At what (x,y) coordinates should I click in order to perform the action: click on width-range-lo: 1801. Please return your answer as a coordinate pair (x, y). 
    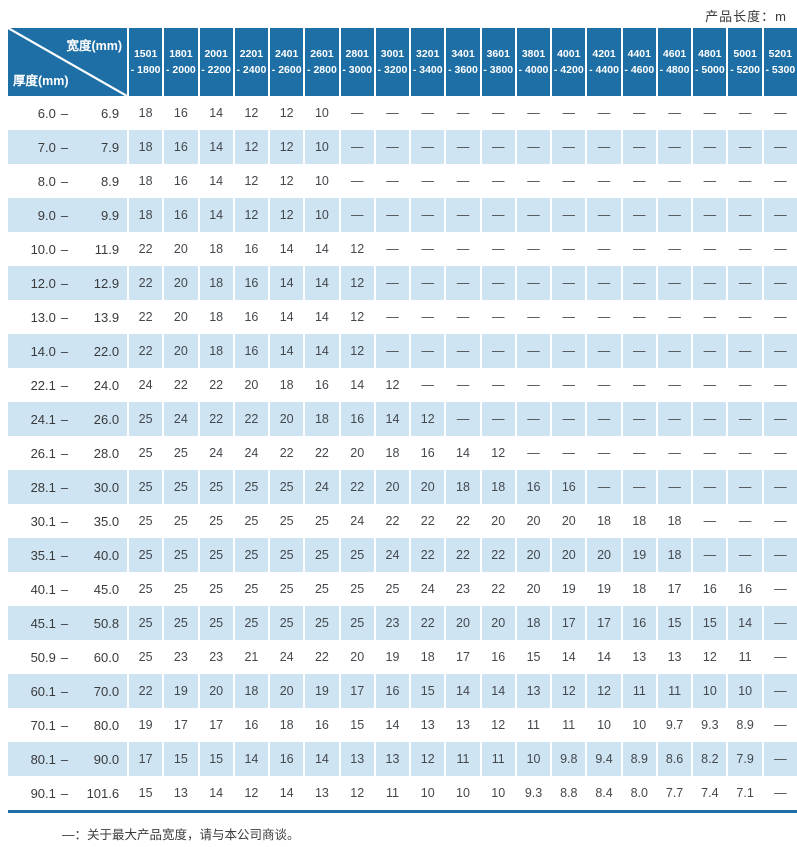
    Looking at the image, I should click on (181, 53).